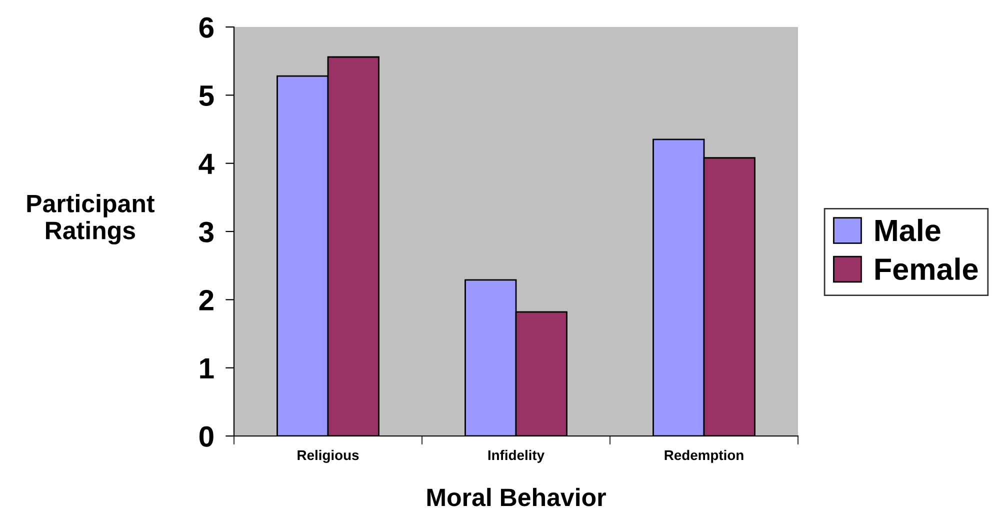 Image resolution: width=998 pixels, height=524 pixels. Describe the element at coordinates (206, 300) in the screenshot. I see `y-tick-label: 2` at that location.